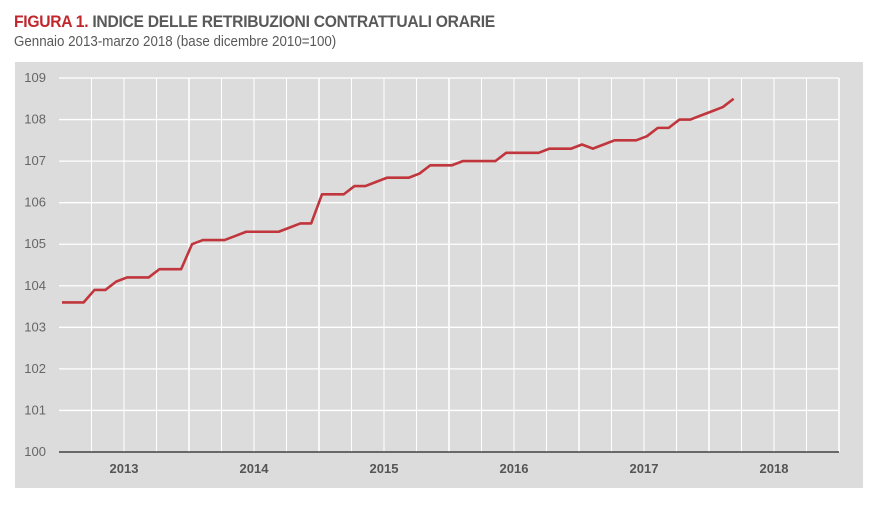 This screenshot has width=877, height=513. I want to click on y-tick-label: 108, so click(35, 119).